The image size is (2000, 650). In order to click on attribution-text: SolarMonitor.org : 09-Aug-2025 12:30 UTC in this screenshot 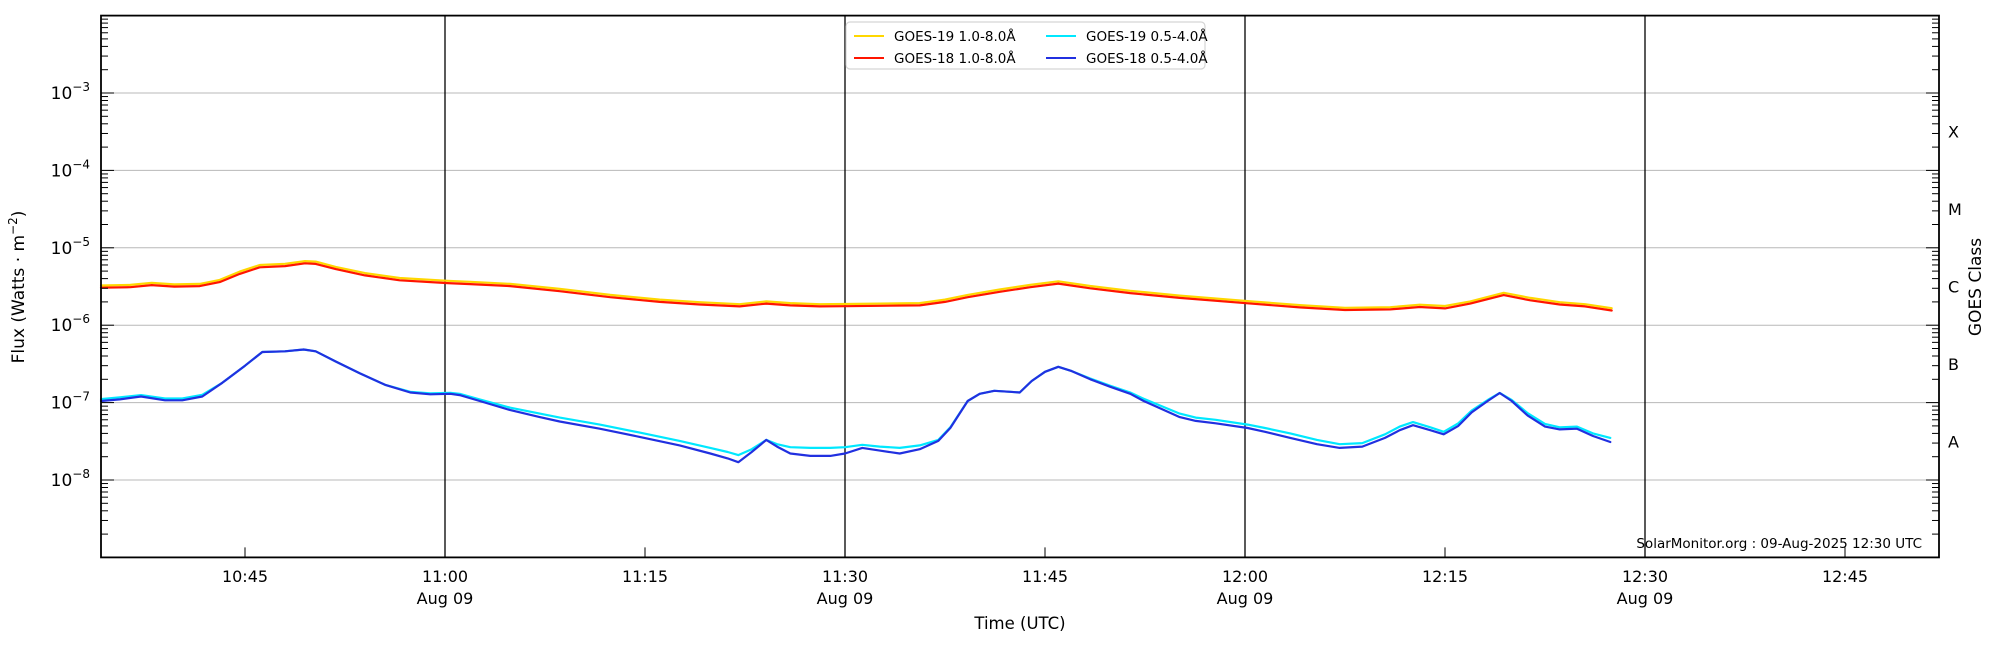, I will do `click(1779, 544)`.